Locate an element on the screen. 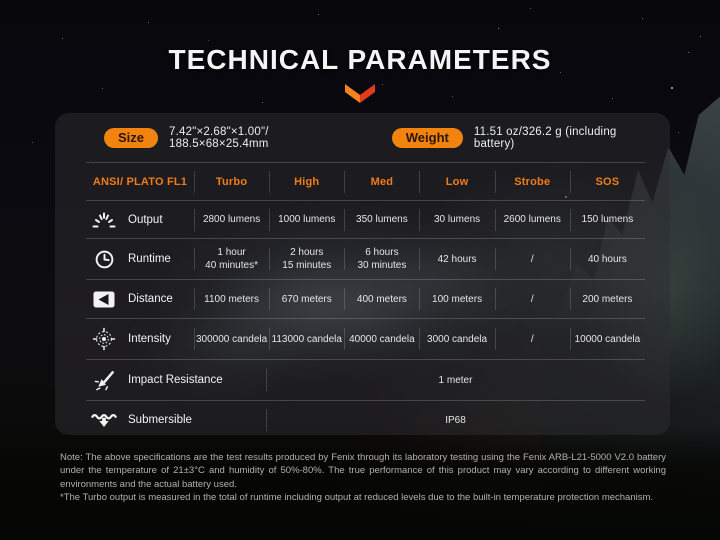  runtime-icon is located at coordinates (104, 259).